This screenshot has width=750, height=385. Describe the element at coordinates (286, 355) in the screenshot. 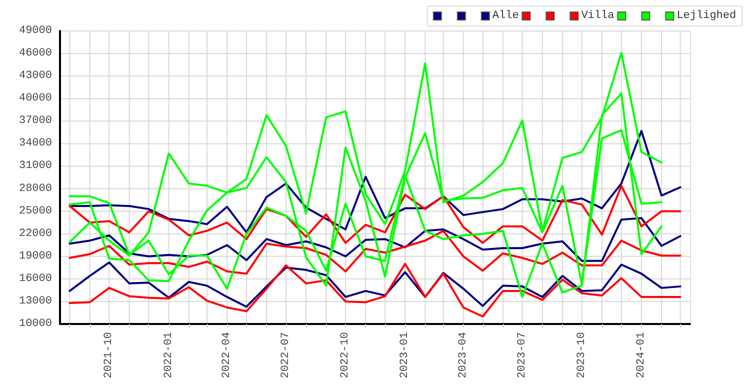

I see `x-tick-label: 2022-07` at that location.